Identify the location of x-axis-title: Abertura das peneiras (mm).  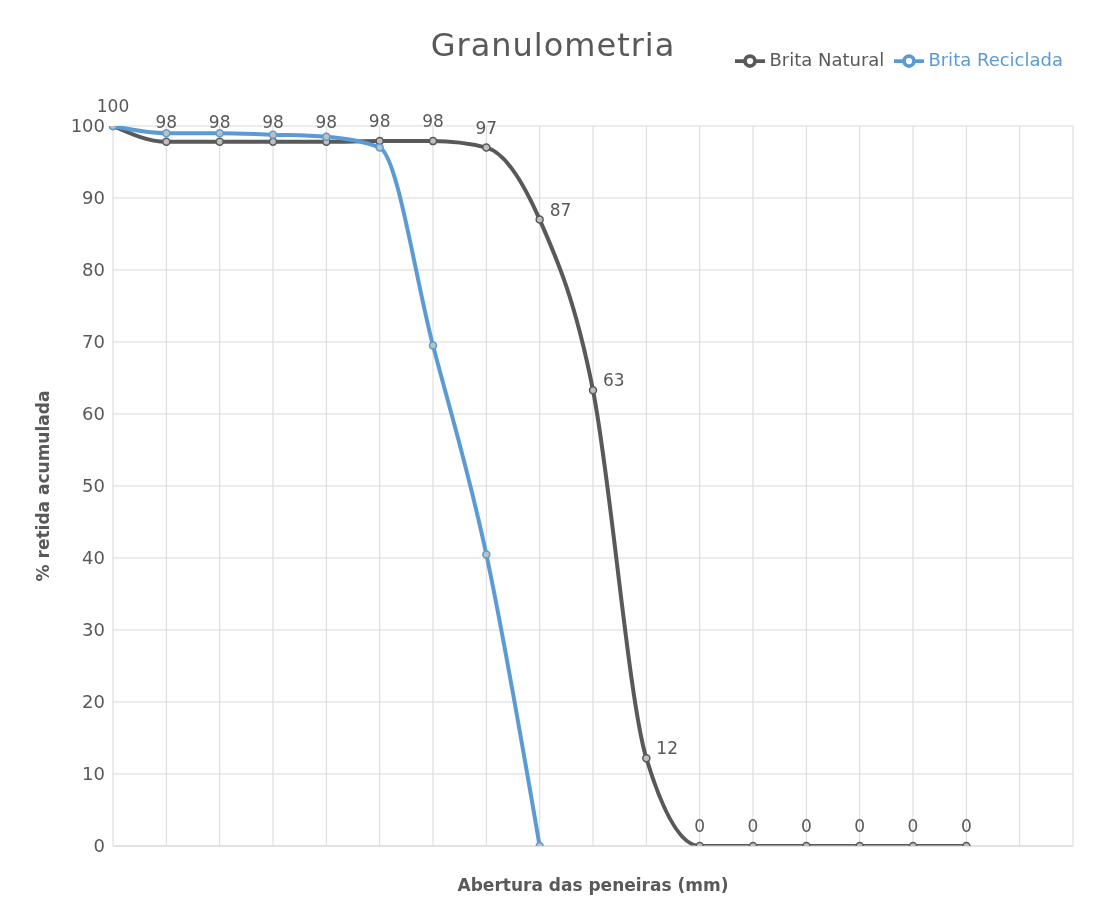
(593, 885).